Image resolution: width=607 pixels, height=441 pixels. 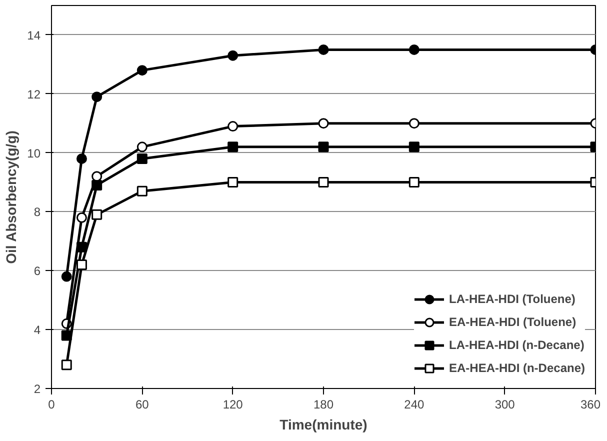 I want to click on x-axis-title: Time(minute), so click(x=324, y=424).